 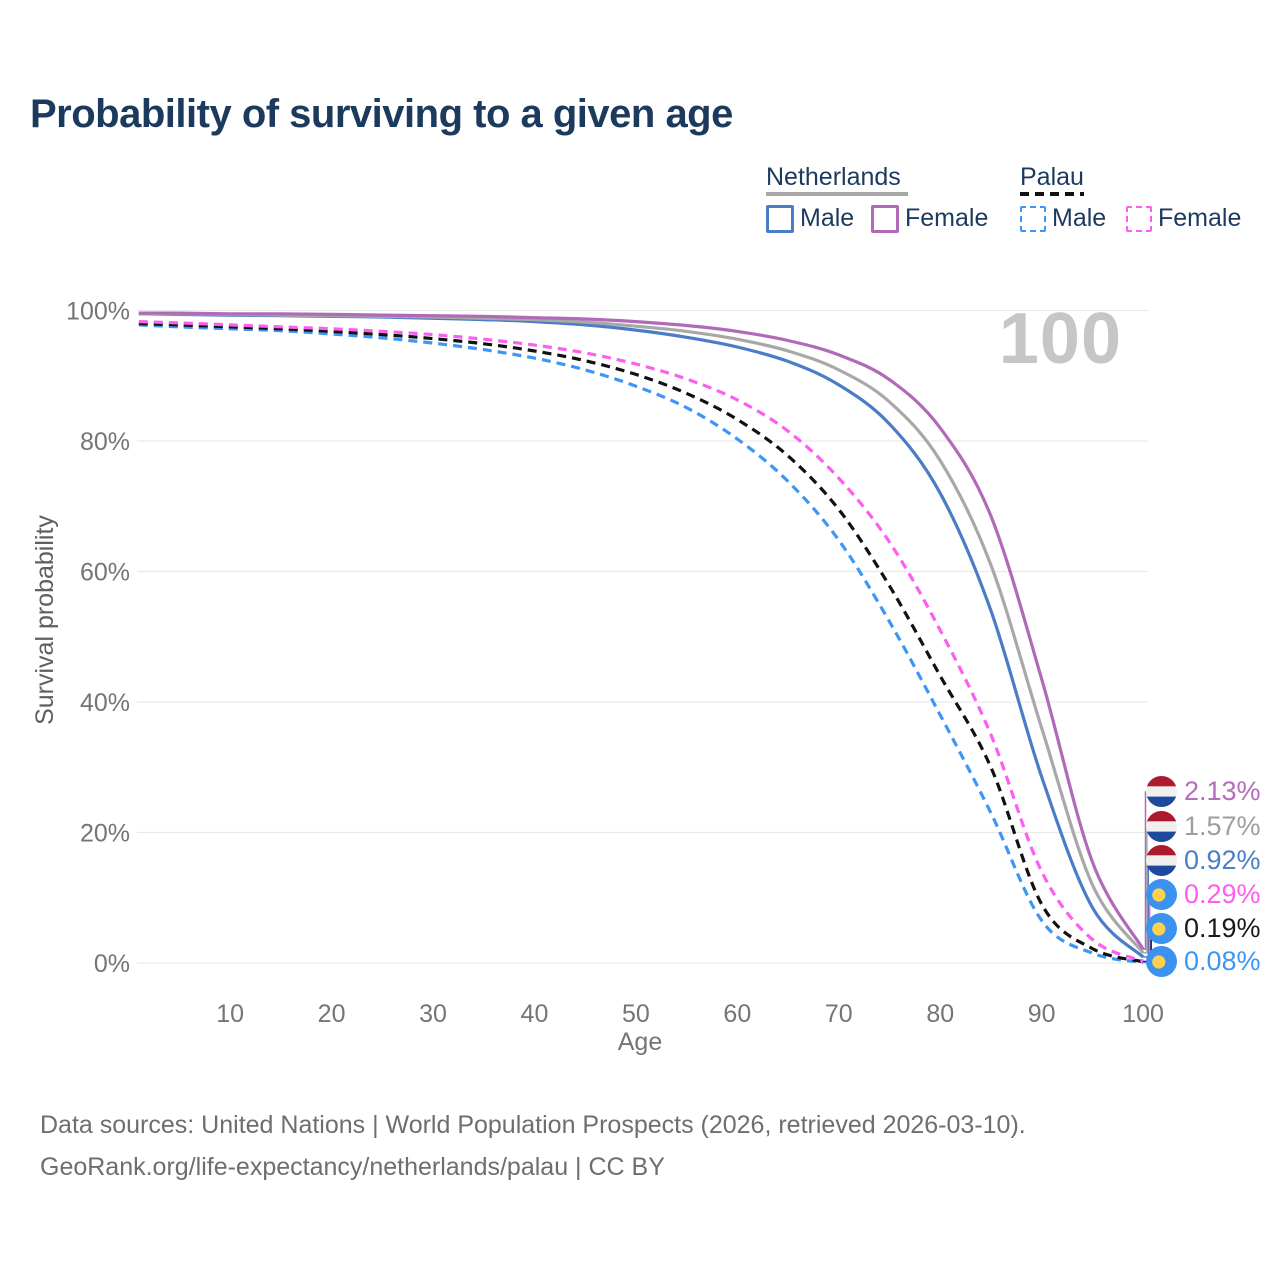 What do you see at coordinates (98, 312) in the screenshot?
I see `y-tick-label: 100%` at bounding box center [98, 312].